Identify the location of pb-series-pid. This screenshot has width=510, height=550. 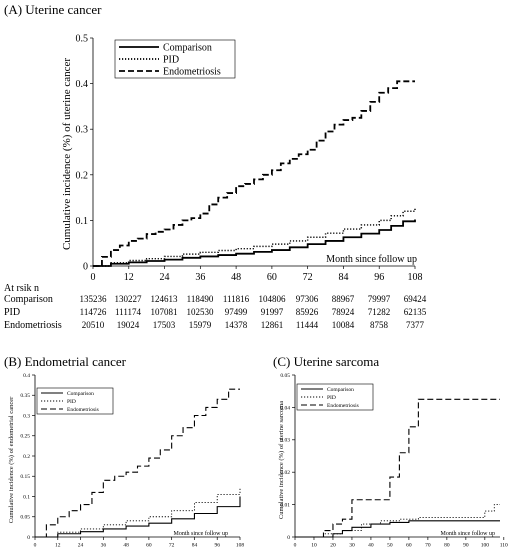
(138, 513).